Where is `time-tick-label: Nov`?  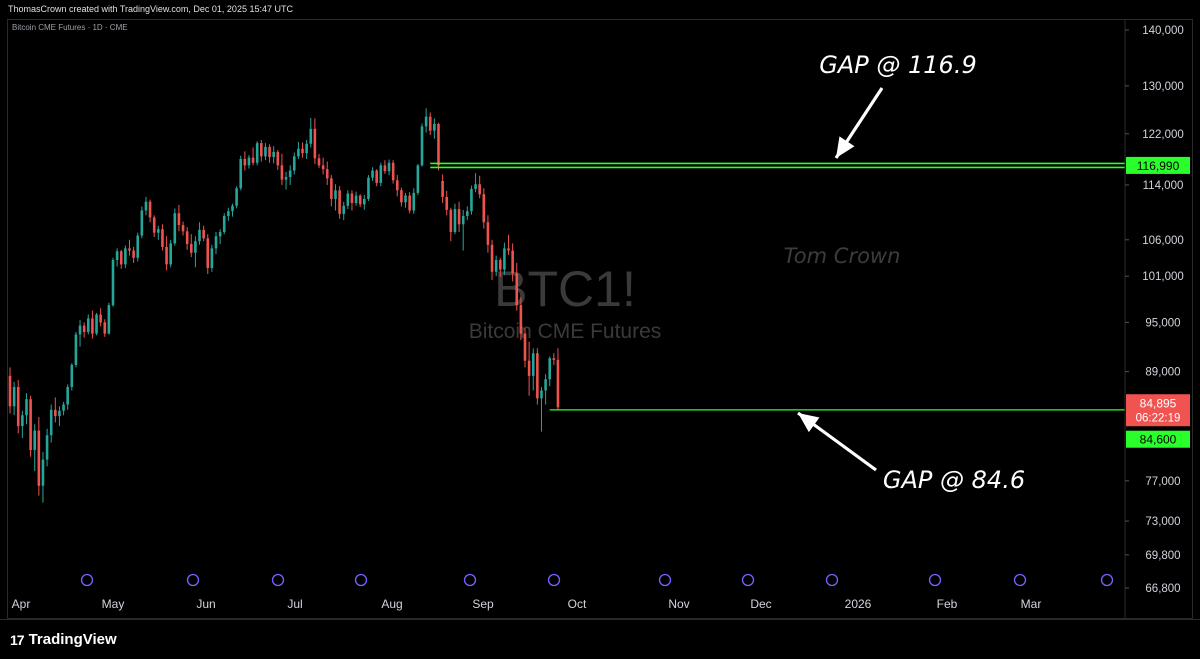 time-tick-label: Nov is located at coordinates (678, 604).